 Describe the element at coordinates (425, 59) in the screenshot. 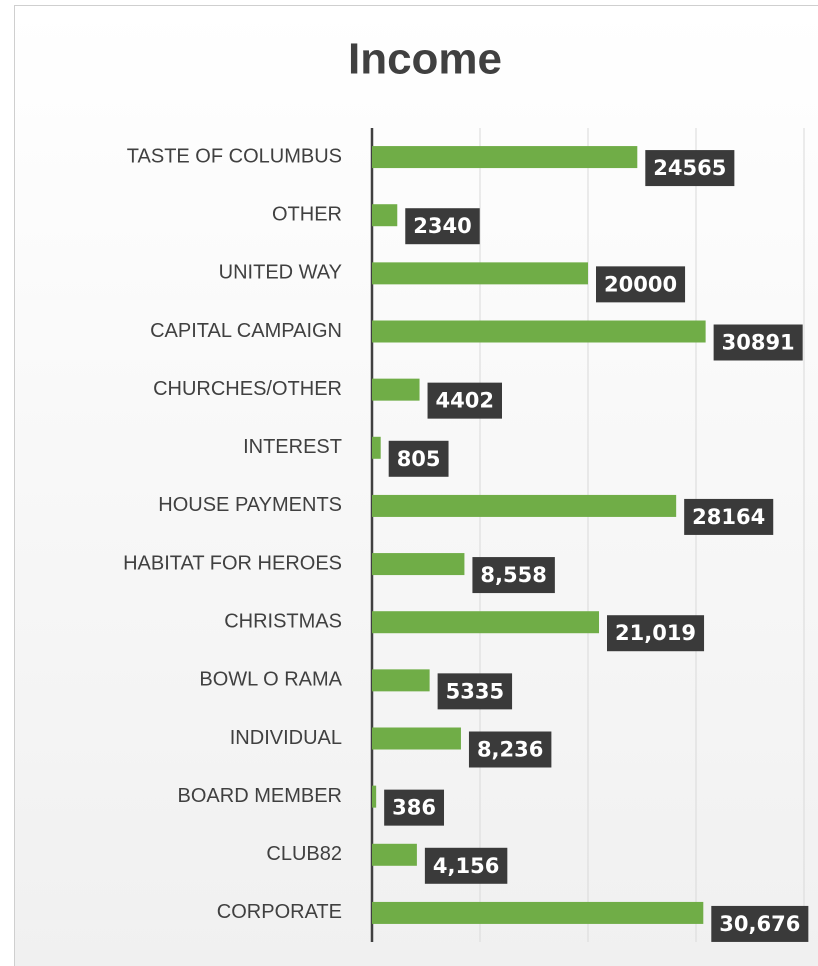

I see `chart-title: Income` at that location.